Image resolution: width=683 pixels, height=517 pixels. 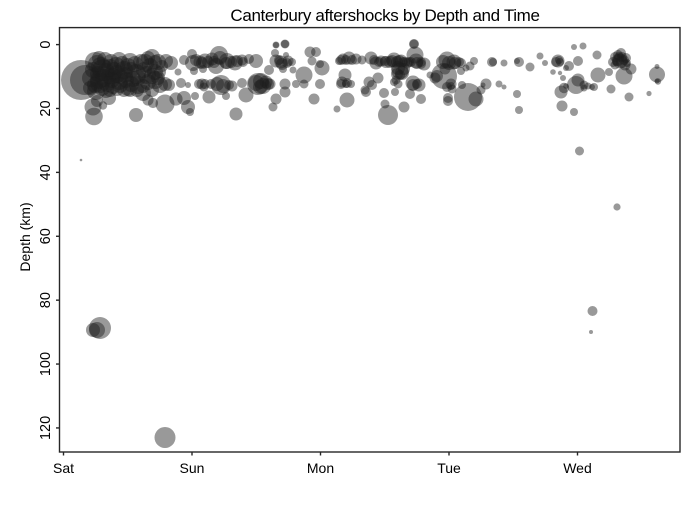 I want to click on svg-text: Tue, so click(x=449, y=468).